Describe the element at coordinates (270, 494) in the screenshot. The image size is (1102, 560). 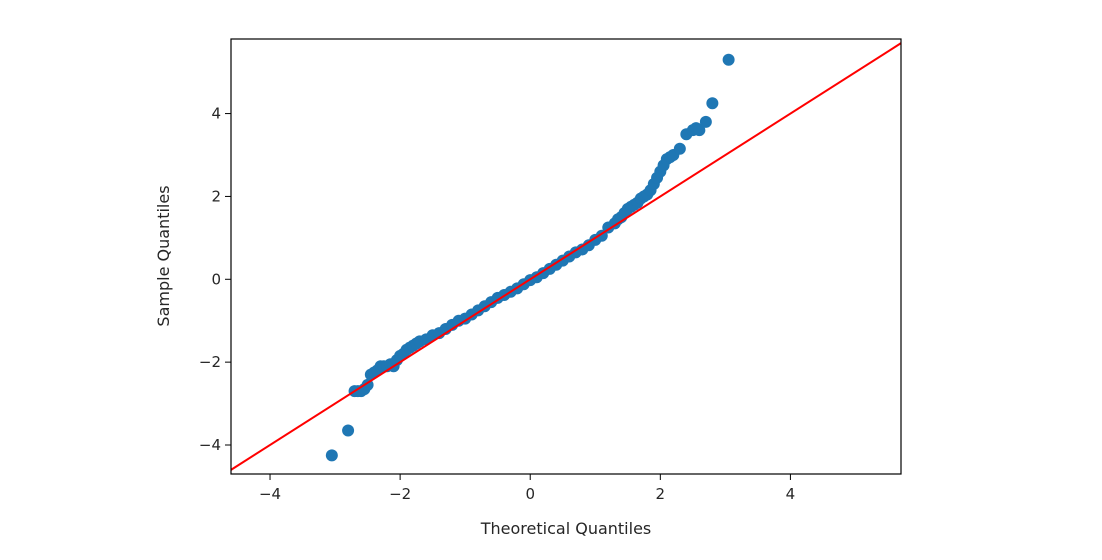
I see `x-tick-label: −4` at that location.